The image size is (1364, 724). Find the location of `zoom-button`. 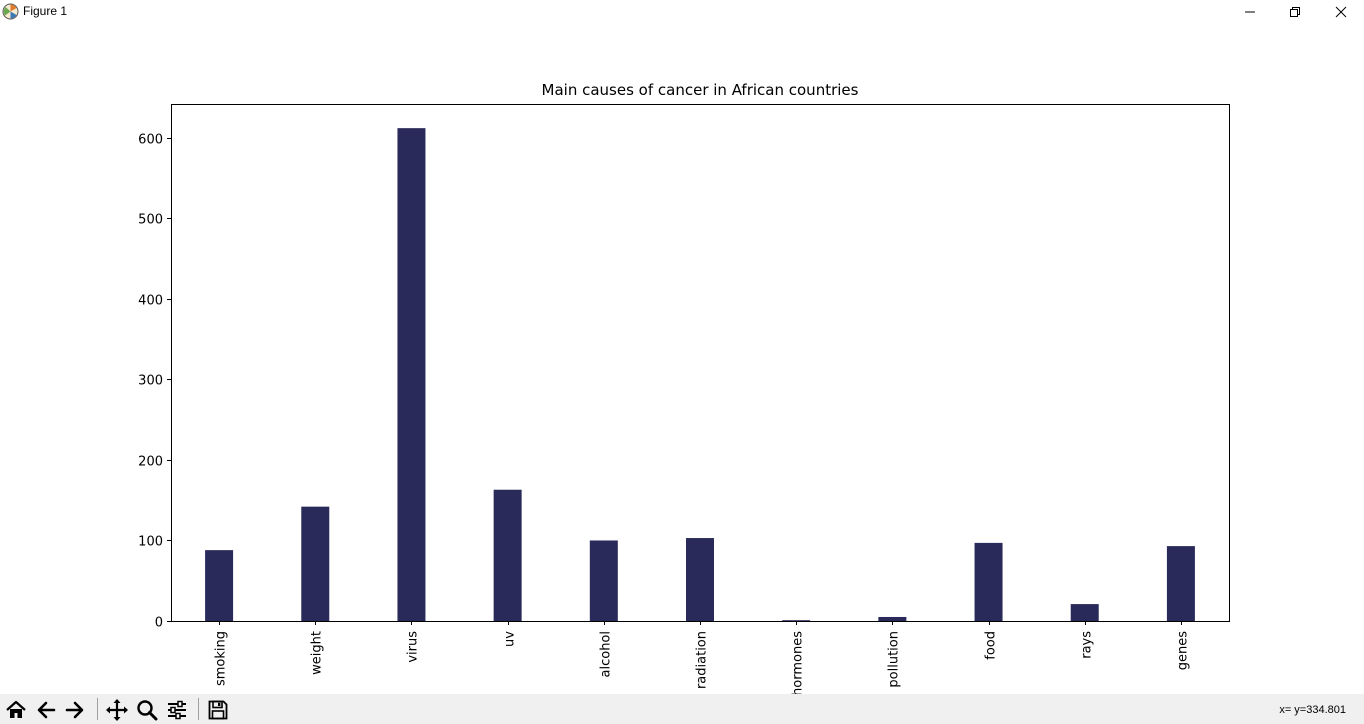

zoom-button is located at coordinates (147, 710).